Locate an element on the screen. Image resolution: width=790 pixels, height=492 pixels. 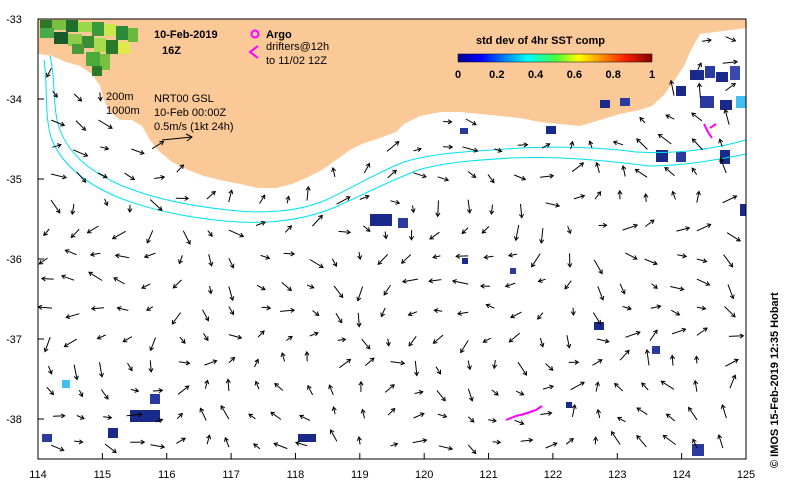
x-tick-label: 119 is located at coordinates (360, 475).